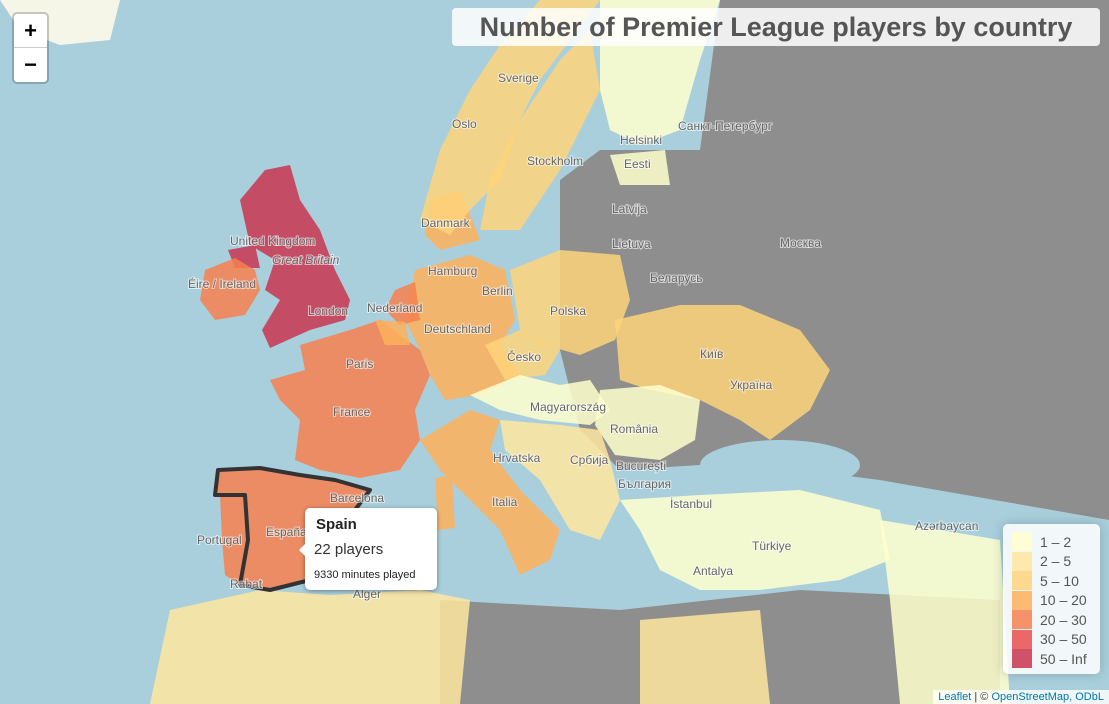  What do you see at coordinates (302, 550) in the screenshot?
I see `popup-tip` at bounding box center [302, 550].